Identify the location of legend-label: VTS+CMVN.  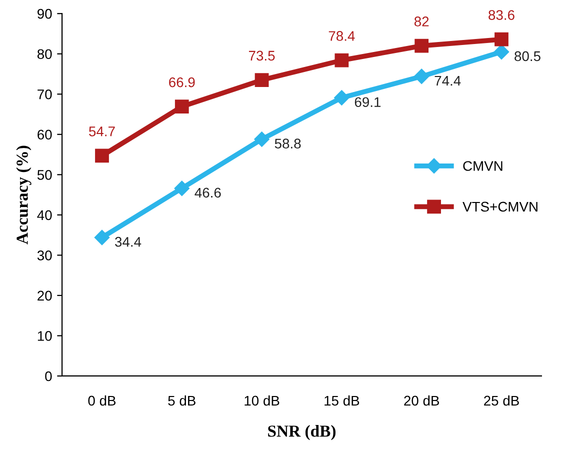
(500, 207).